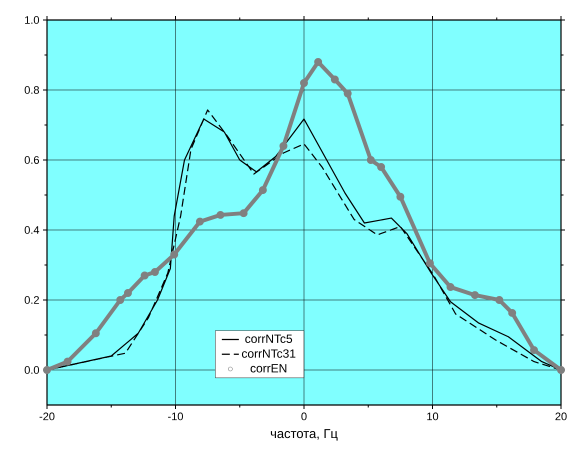  Describe the element at coordinates (31, 300) in the screenshot. I see `y-tick-label: 0.2` at that location.